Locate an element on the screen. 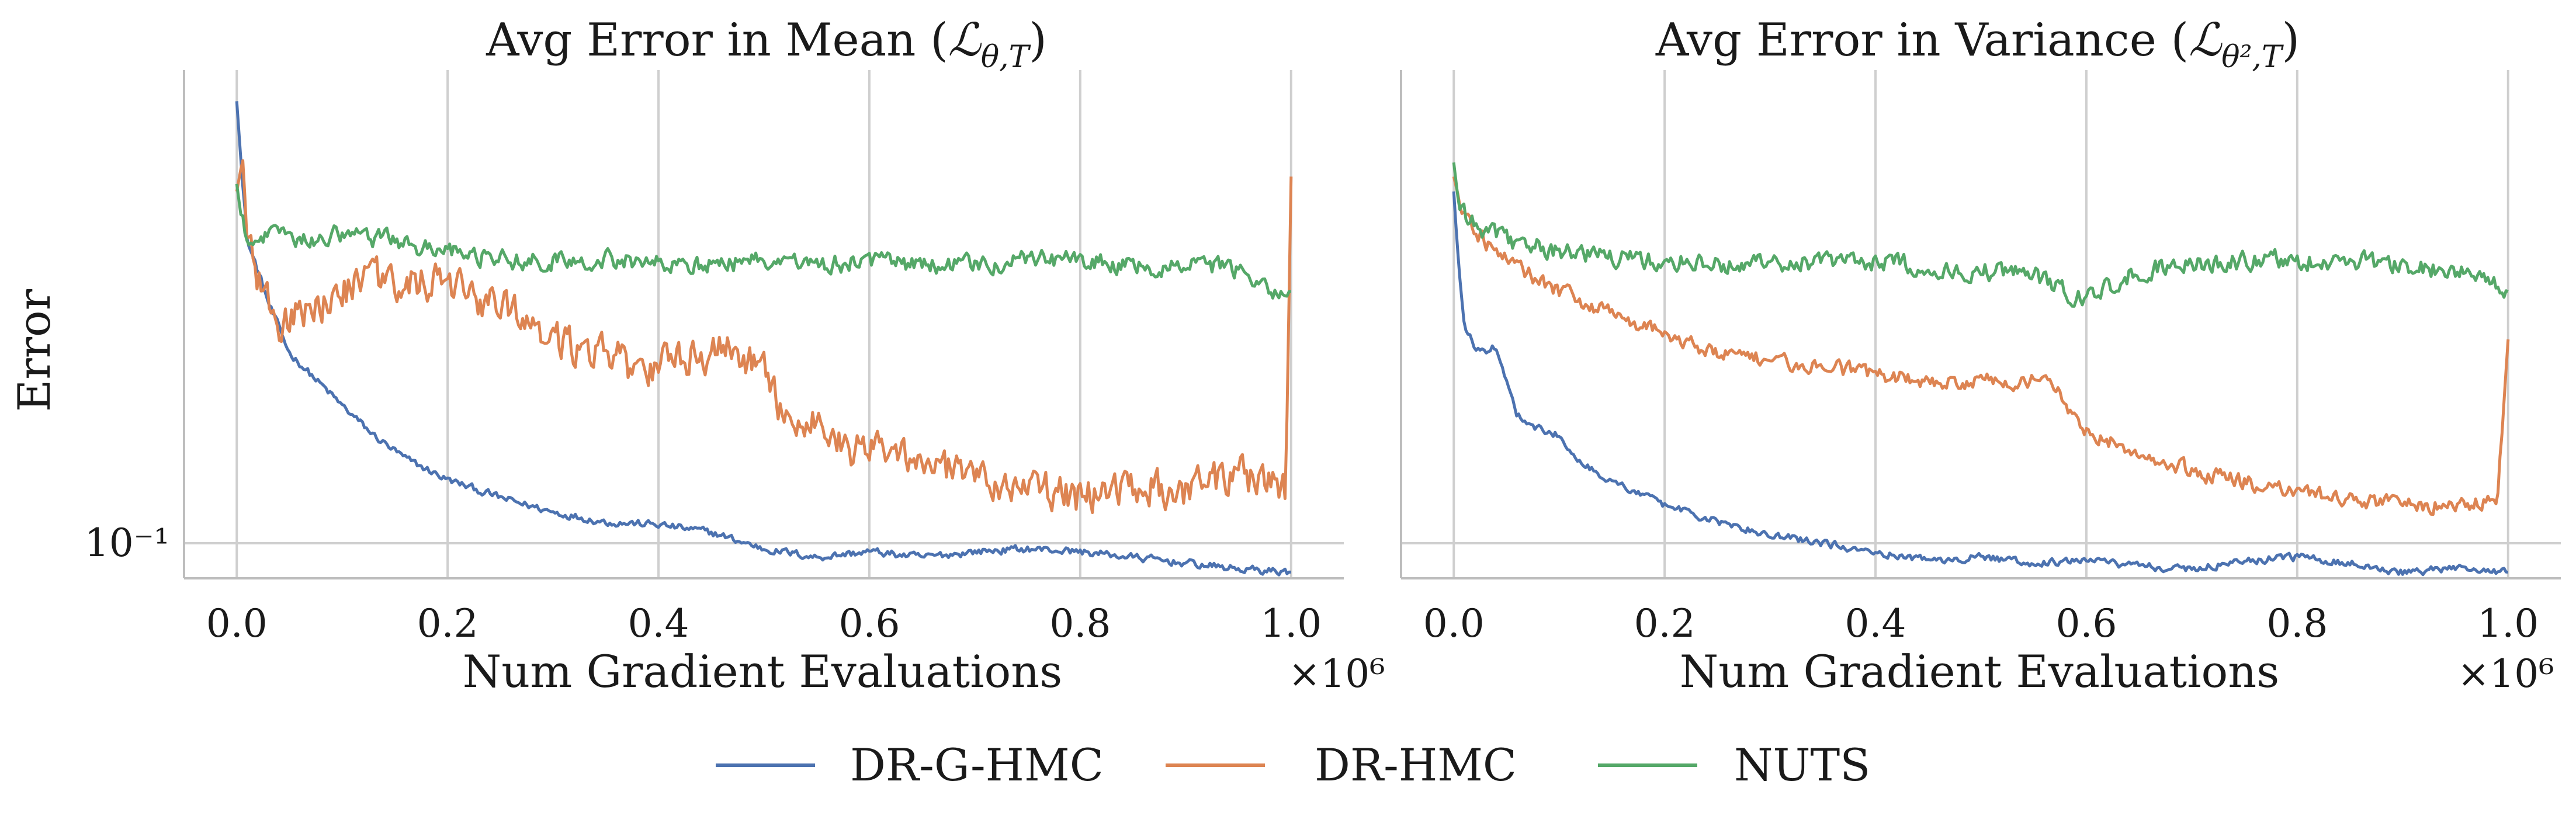 This screenshot has width=2576, height=833. legend-entry-dr-g-hmc: DR-G-HMC is located at coordinates (910, 765).